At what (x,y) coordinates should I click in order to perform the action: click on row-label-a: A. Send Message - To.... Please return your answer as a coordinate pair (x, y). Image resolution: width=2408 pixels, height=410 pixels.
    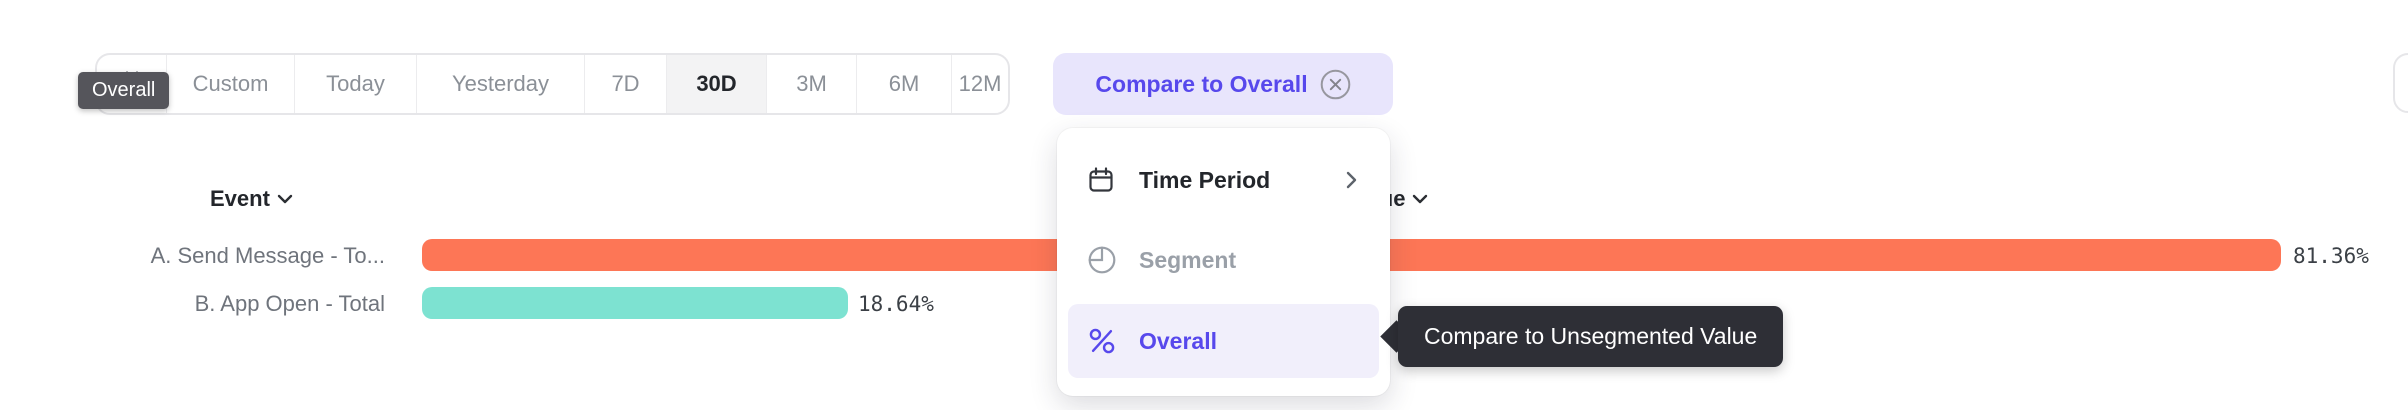
    Looking at the image, I should click on (267, 255).